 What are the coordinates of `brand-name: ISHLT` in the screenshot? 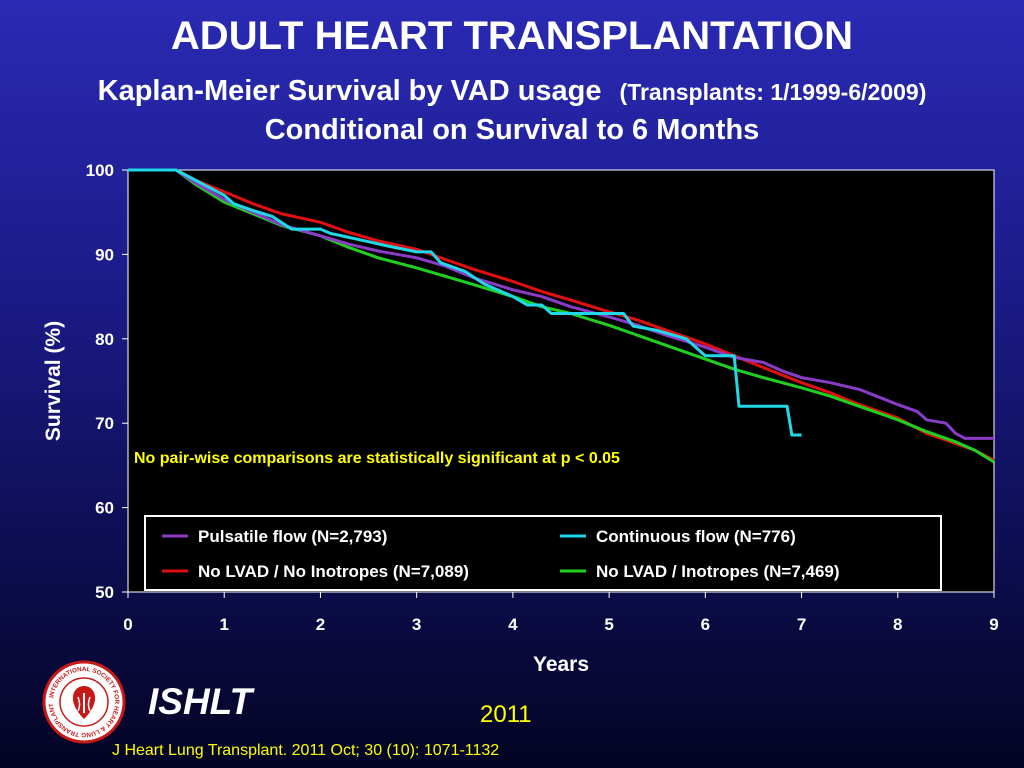 It's located at (200, 701).